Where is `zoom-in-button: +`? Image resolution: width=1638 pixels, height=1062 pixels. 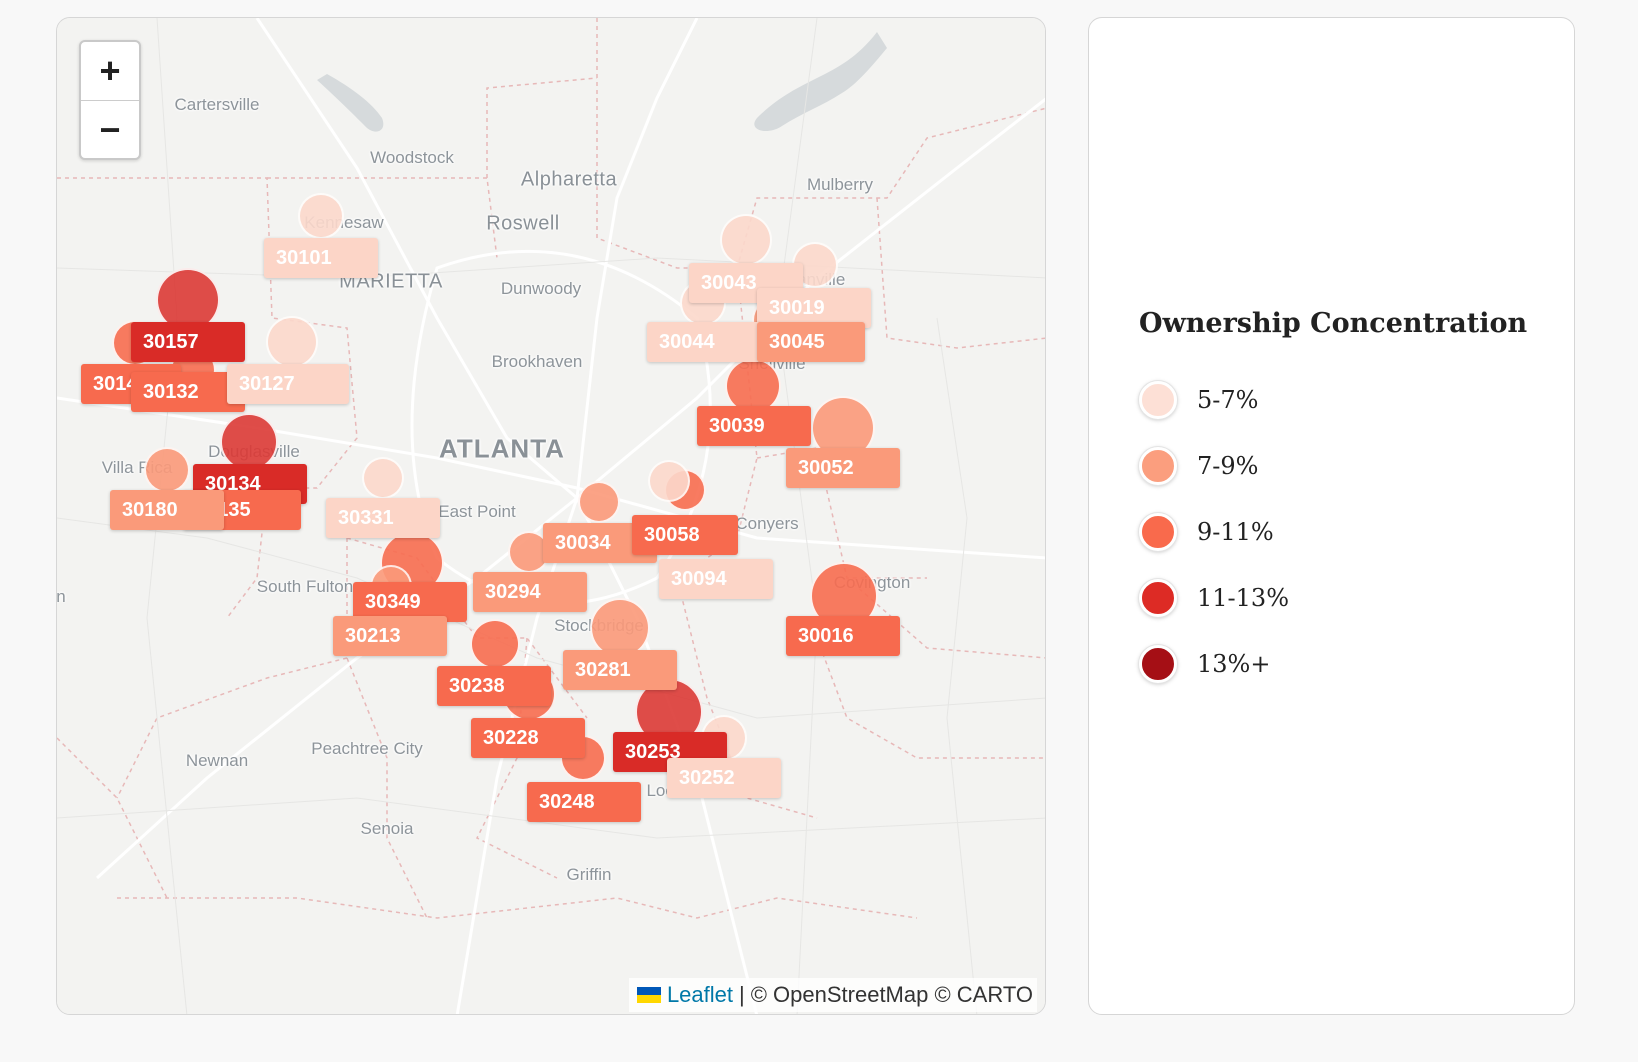 zoom-in-button: + is located at coordinates (110, 70).